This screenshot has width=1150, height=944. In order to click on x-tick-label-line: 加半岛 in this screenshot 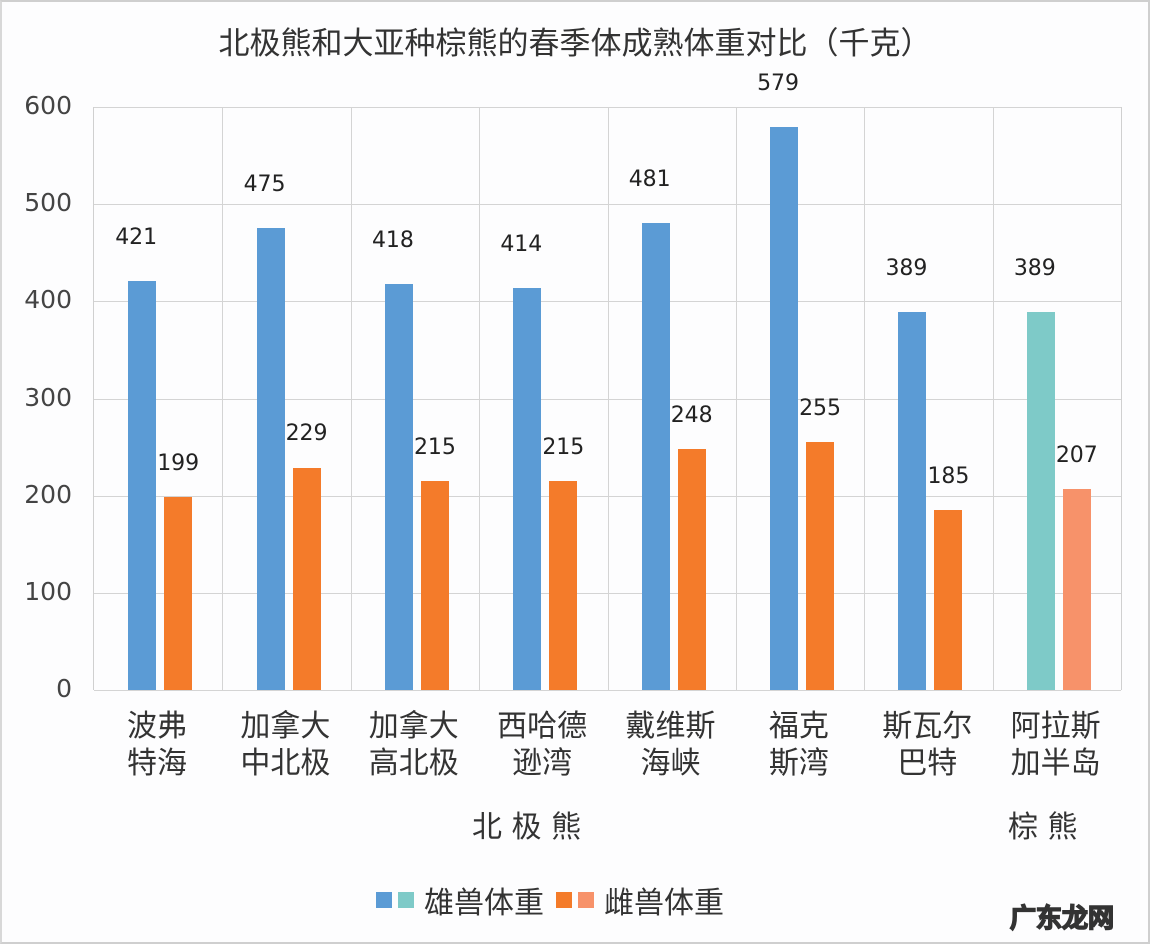, I will do `click(1055, 763)`.